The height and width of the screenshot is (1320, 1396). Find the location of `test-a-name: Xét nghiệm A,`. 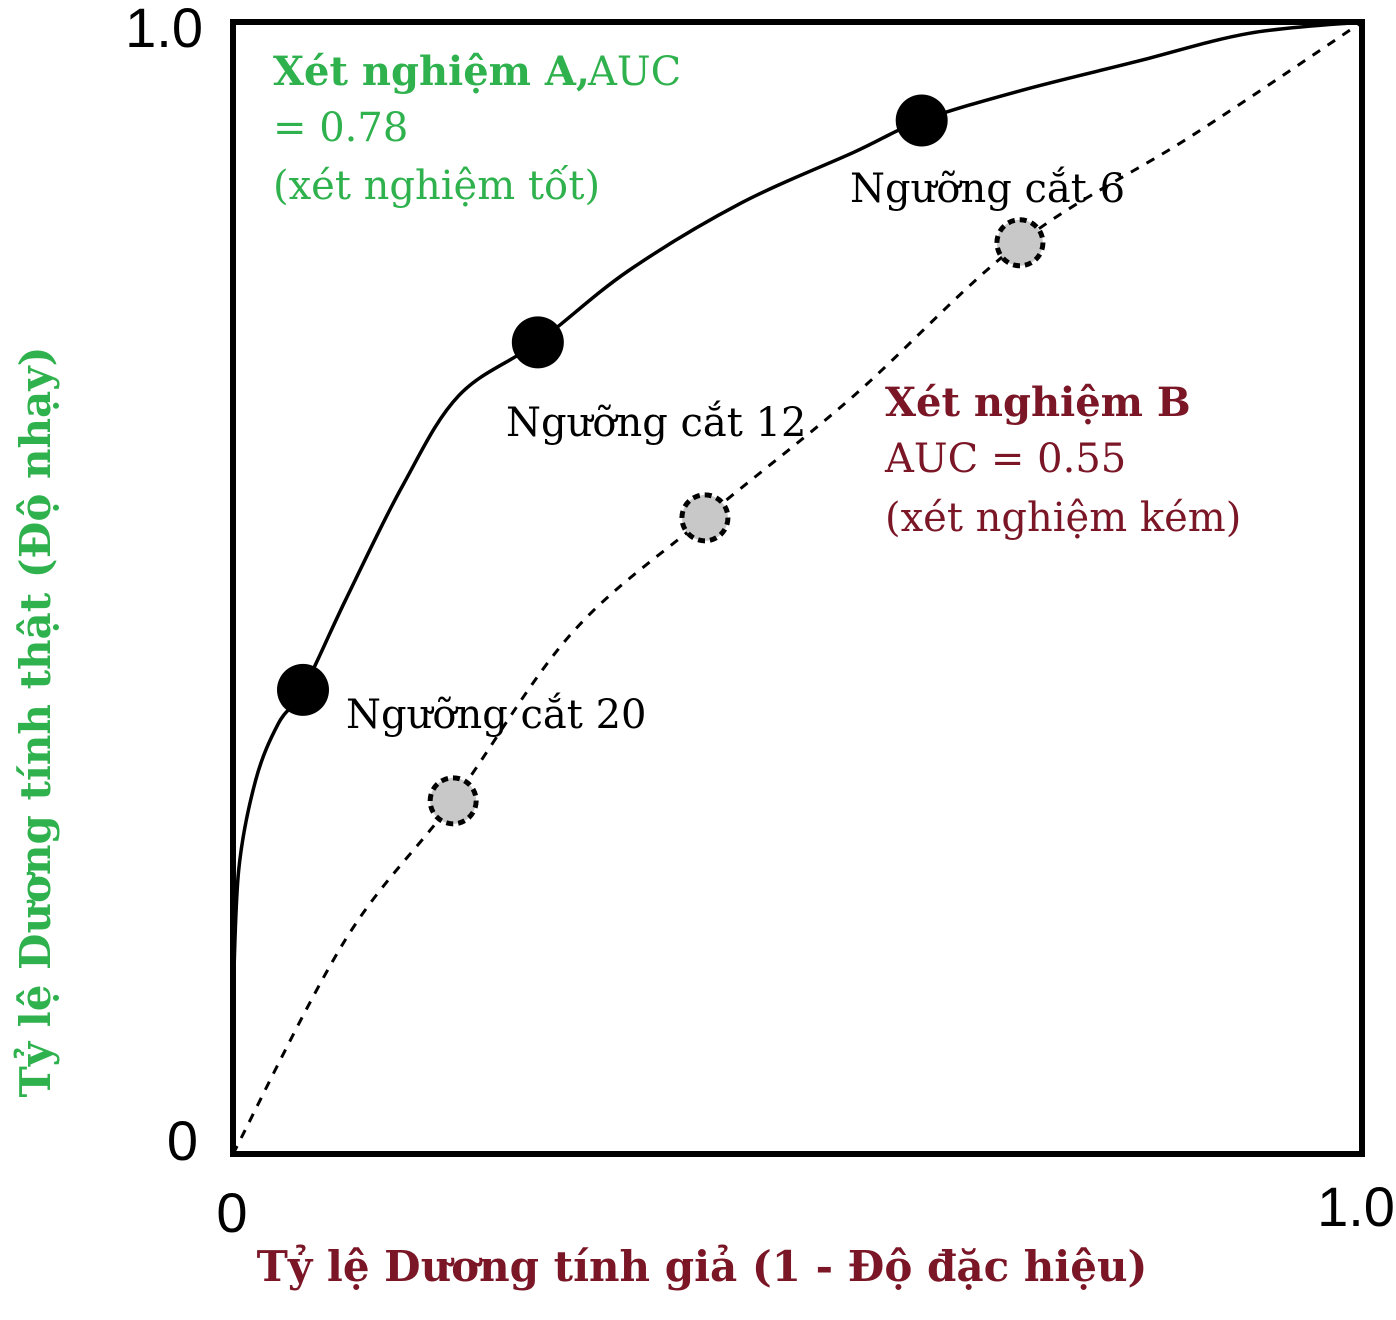

test-a-name: Xét nghiệm A, is located at coordinates (431, 71).